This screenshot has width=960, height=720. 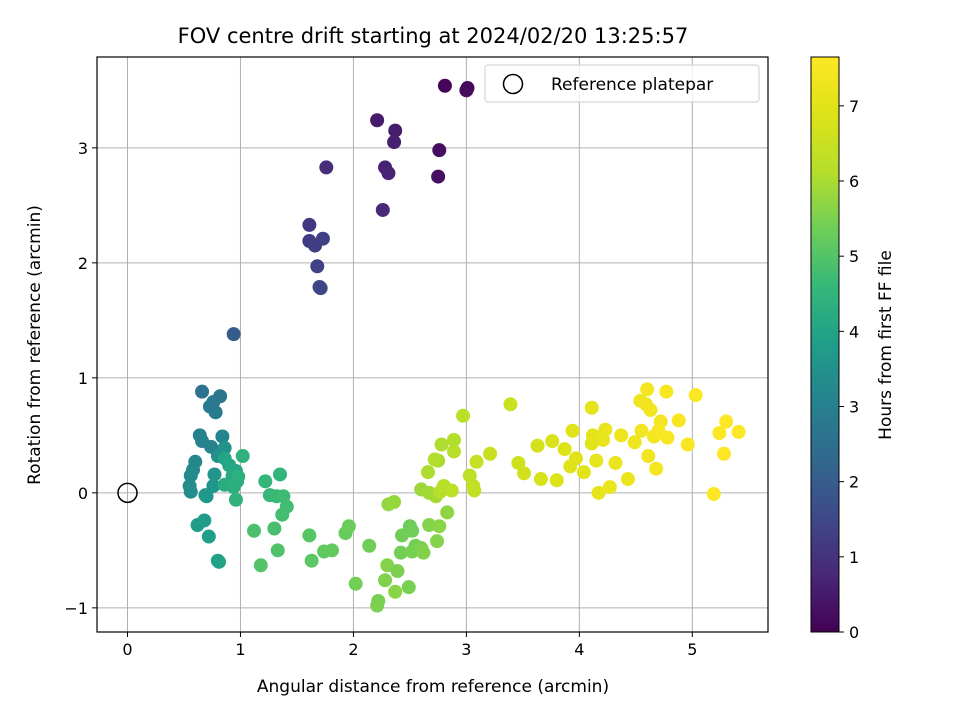 I want to click on y-tick-label: 1, so click(x=83, y=378).